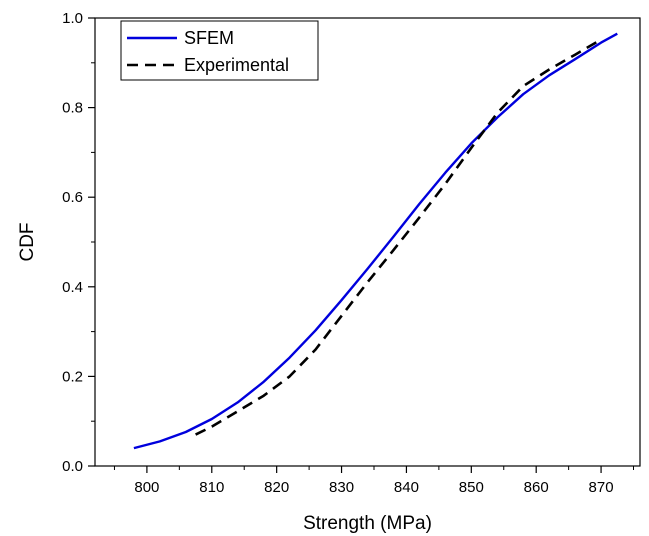 The image size is (649, 536). I want to click on y-tick-label: 0.0, so click(72, 466).